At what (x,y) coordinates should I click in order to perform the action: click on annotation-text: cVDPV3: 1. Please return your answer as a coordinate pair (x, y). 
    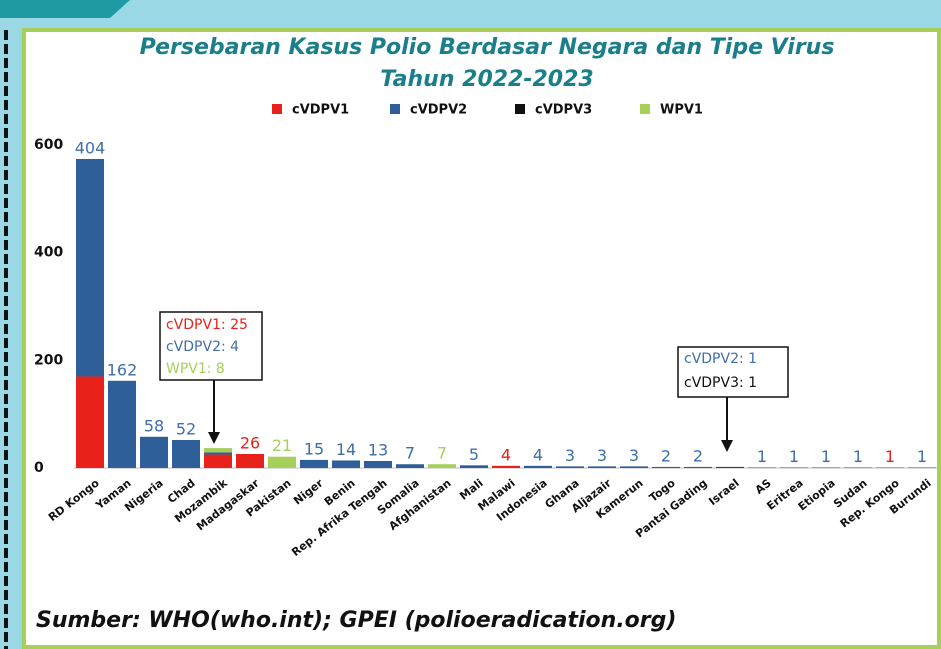
    Looking at the image, I should click on (720, 383).